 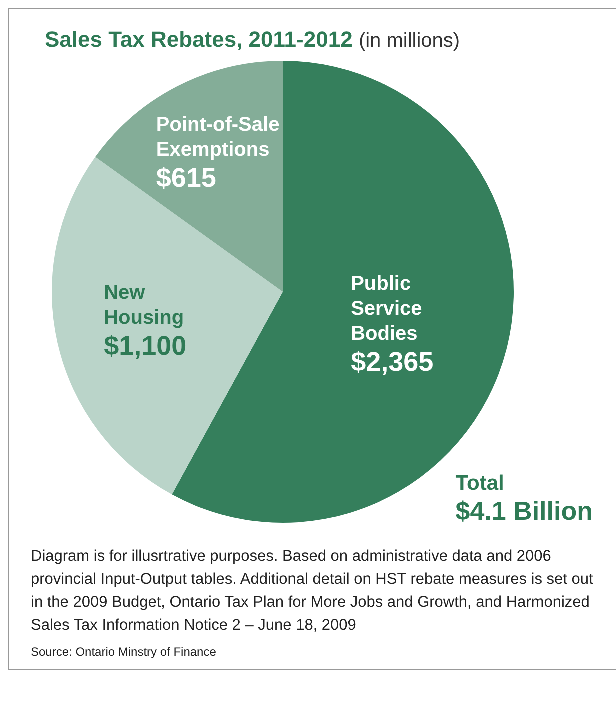 What do you see at coordinates (199, 39) in the screenshot?
I see `chart-title: Sales Tax Rebates, 2011-2012` at bounding box center [199, 39].